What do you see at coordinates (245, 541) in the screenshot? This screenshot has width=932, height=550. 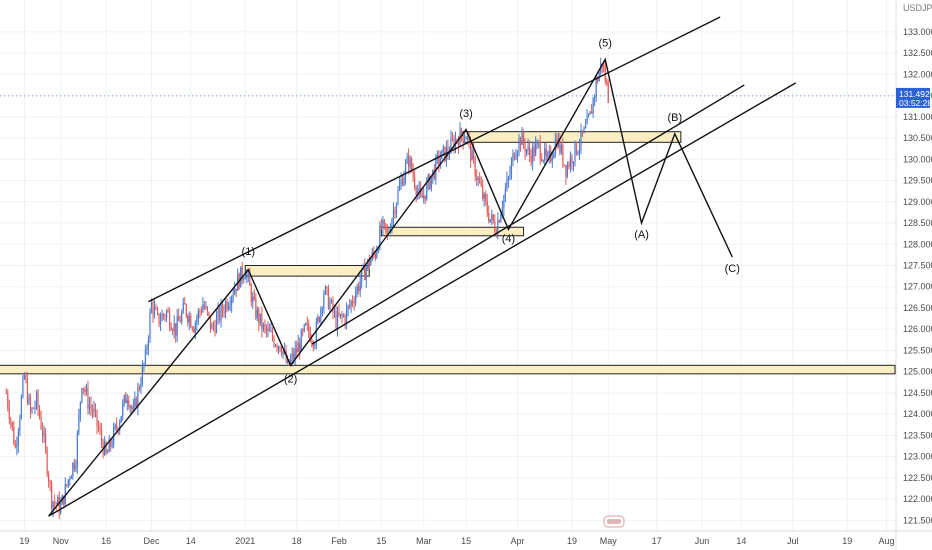 I see `time-tick-label: 2021` at bounding box center [245, 541].